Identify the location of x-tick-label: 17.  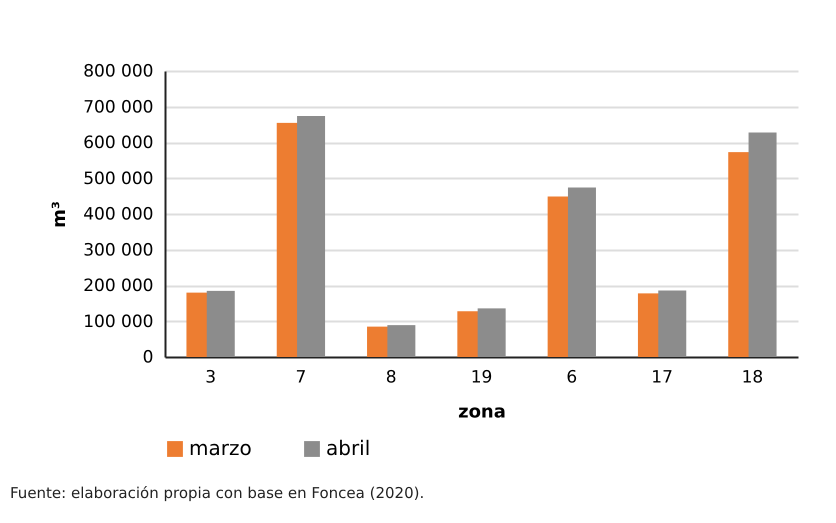
(662, 378).